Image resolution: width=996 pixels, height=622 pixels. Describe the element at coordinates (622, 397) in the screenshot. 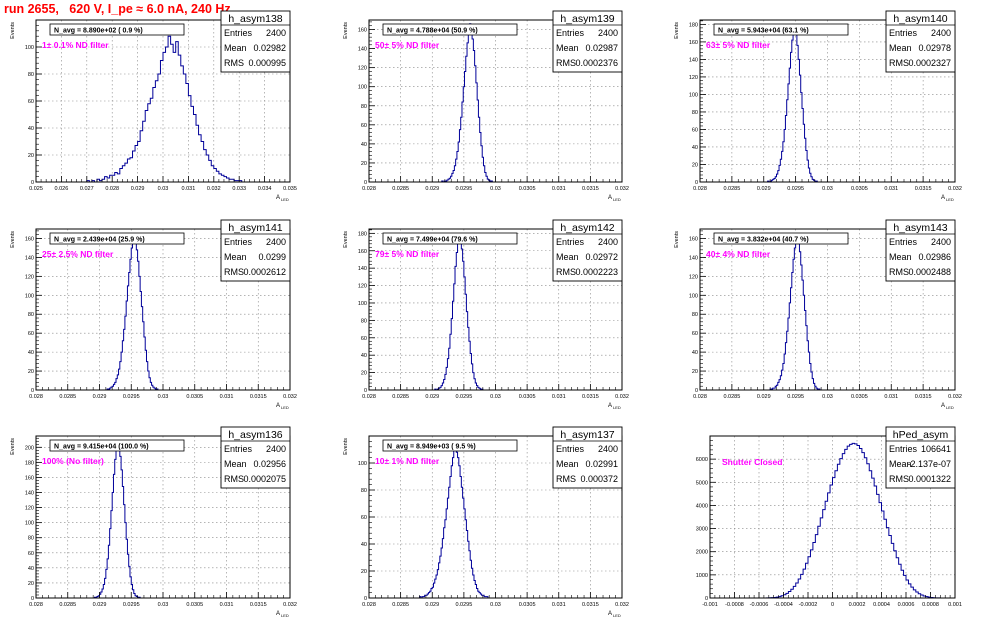

I see `x-tick-label: 0.032` at that location.